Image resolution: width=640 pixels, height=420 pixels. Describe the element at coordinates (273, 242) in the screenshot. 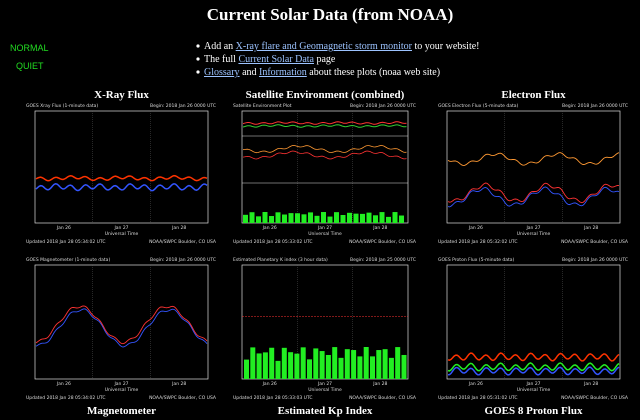

I see `plot-footer: Updated 2018 Jan 28 05:33:02 UTC` at that location.